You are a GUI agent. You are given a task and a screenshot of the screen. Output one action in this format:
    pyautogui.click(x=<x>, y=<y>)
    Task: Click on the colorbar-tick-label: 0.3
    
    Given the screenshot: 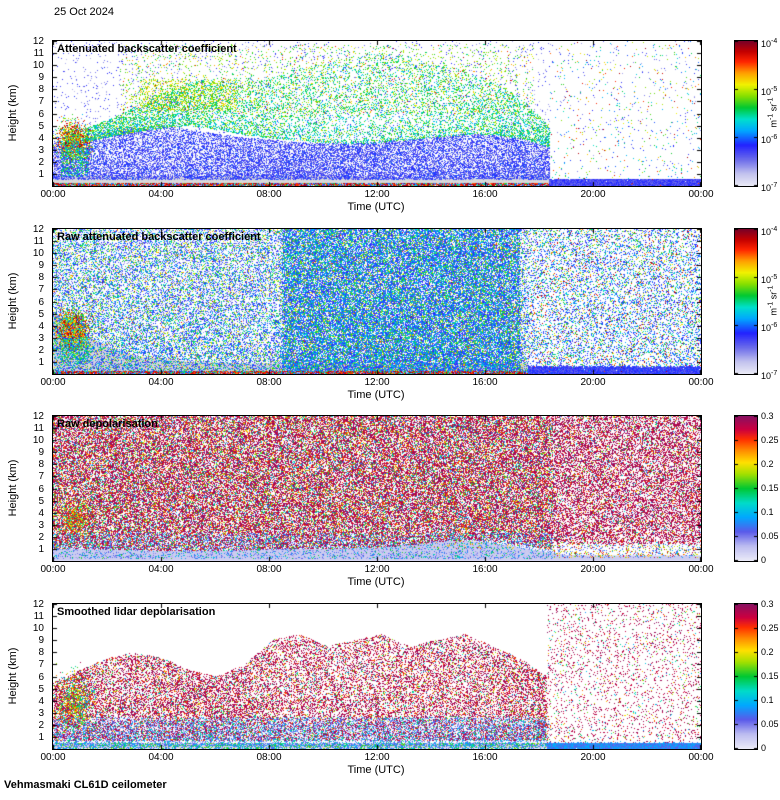 What is the action you would take?
    pyautogui.click(x=767, y=416)
    